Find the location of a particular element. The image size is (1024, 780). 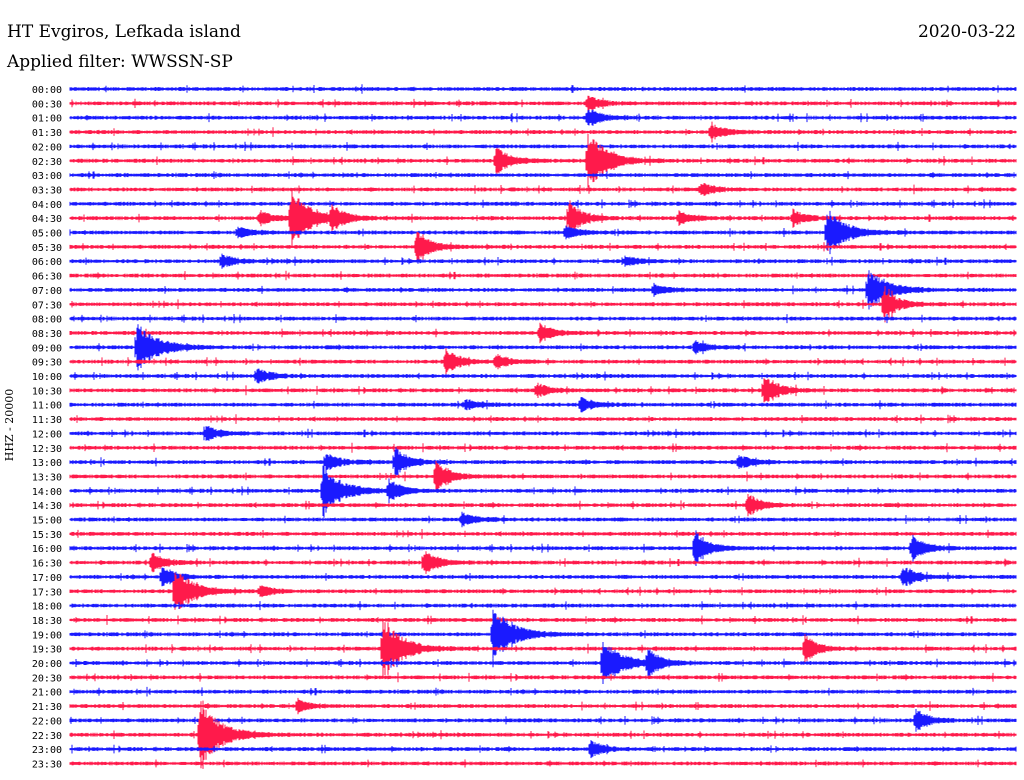

time-tick-label: 21:30 is located at coordinates (47, 707).